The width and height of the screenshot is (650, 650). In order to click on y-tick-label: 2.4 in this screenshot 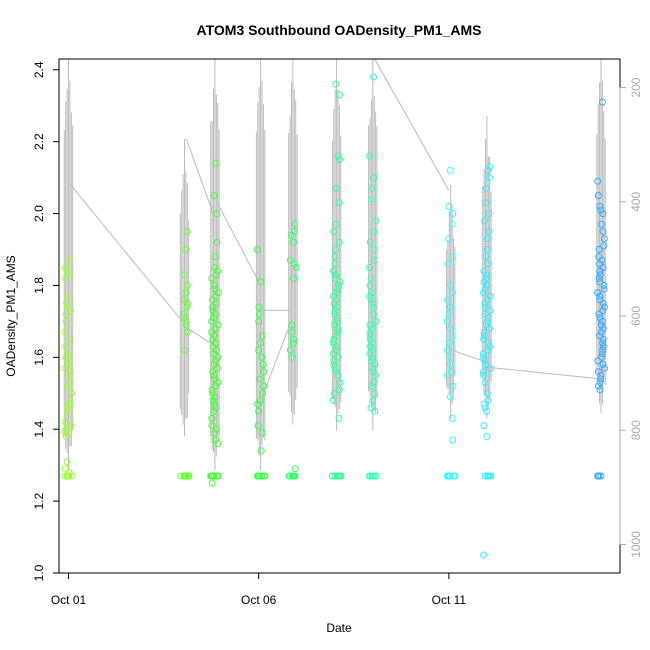, I will do `click(39, 69)`.